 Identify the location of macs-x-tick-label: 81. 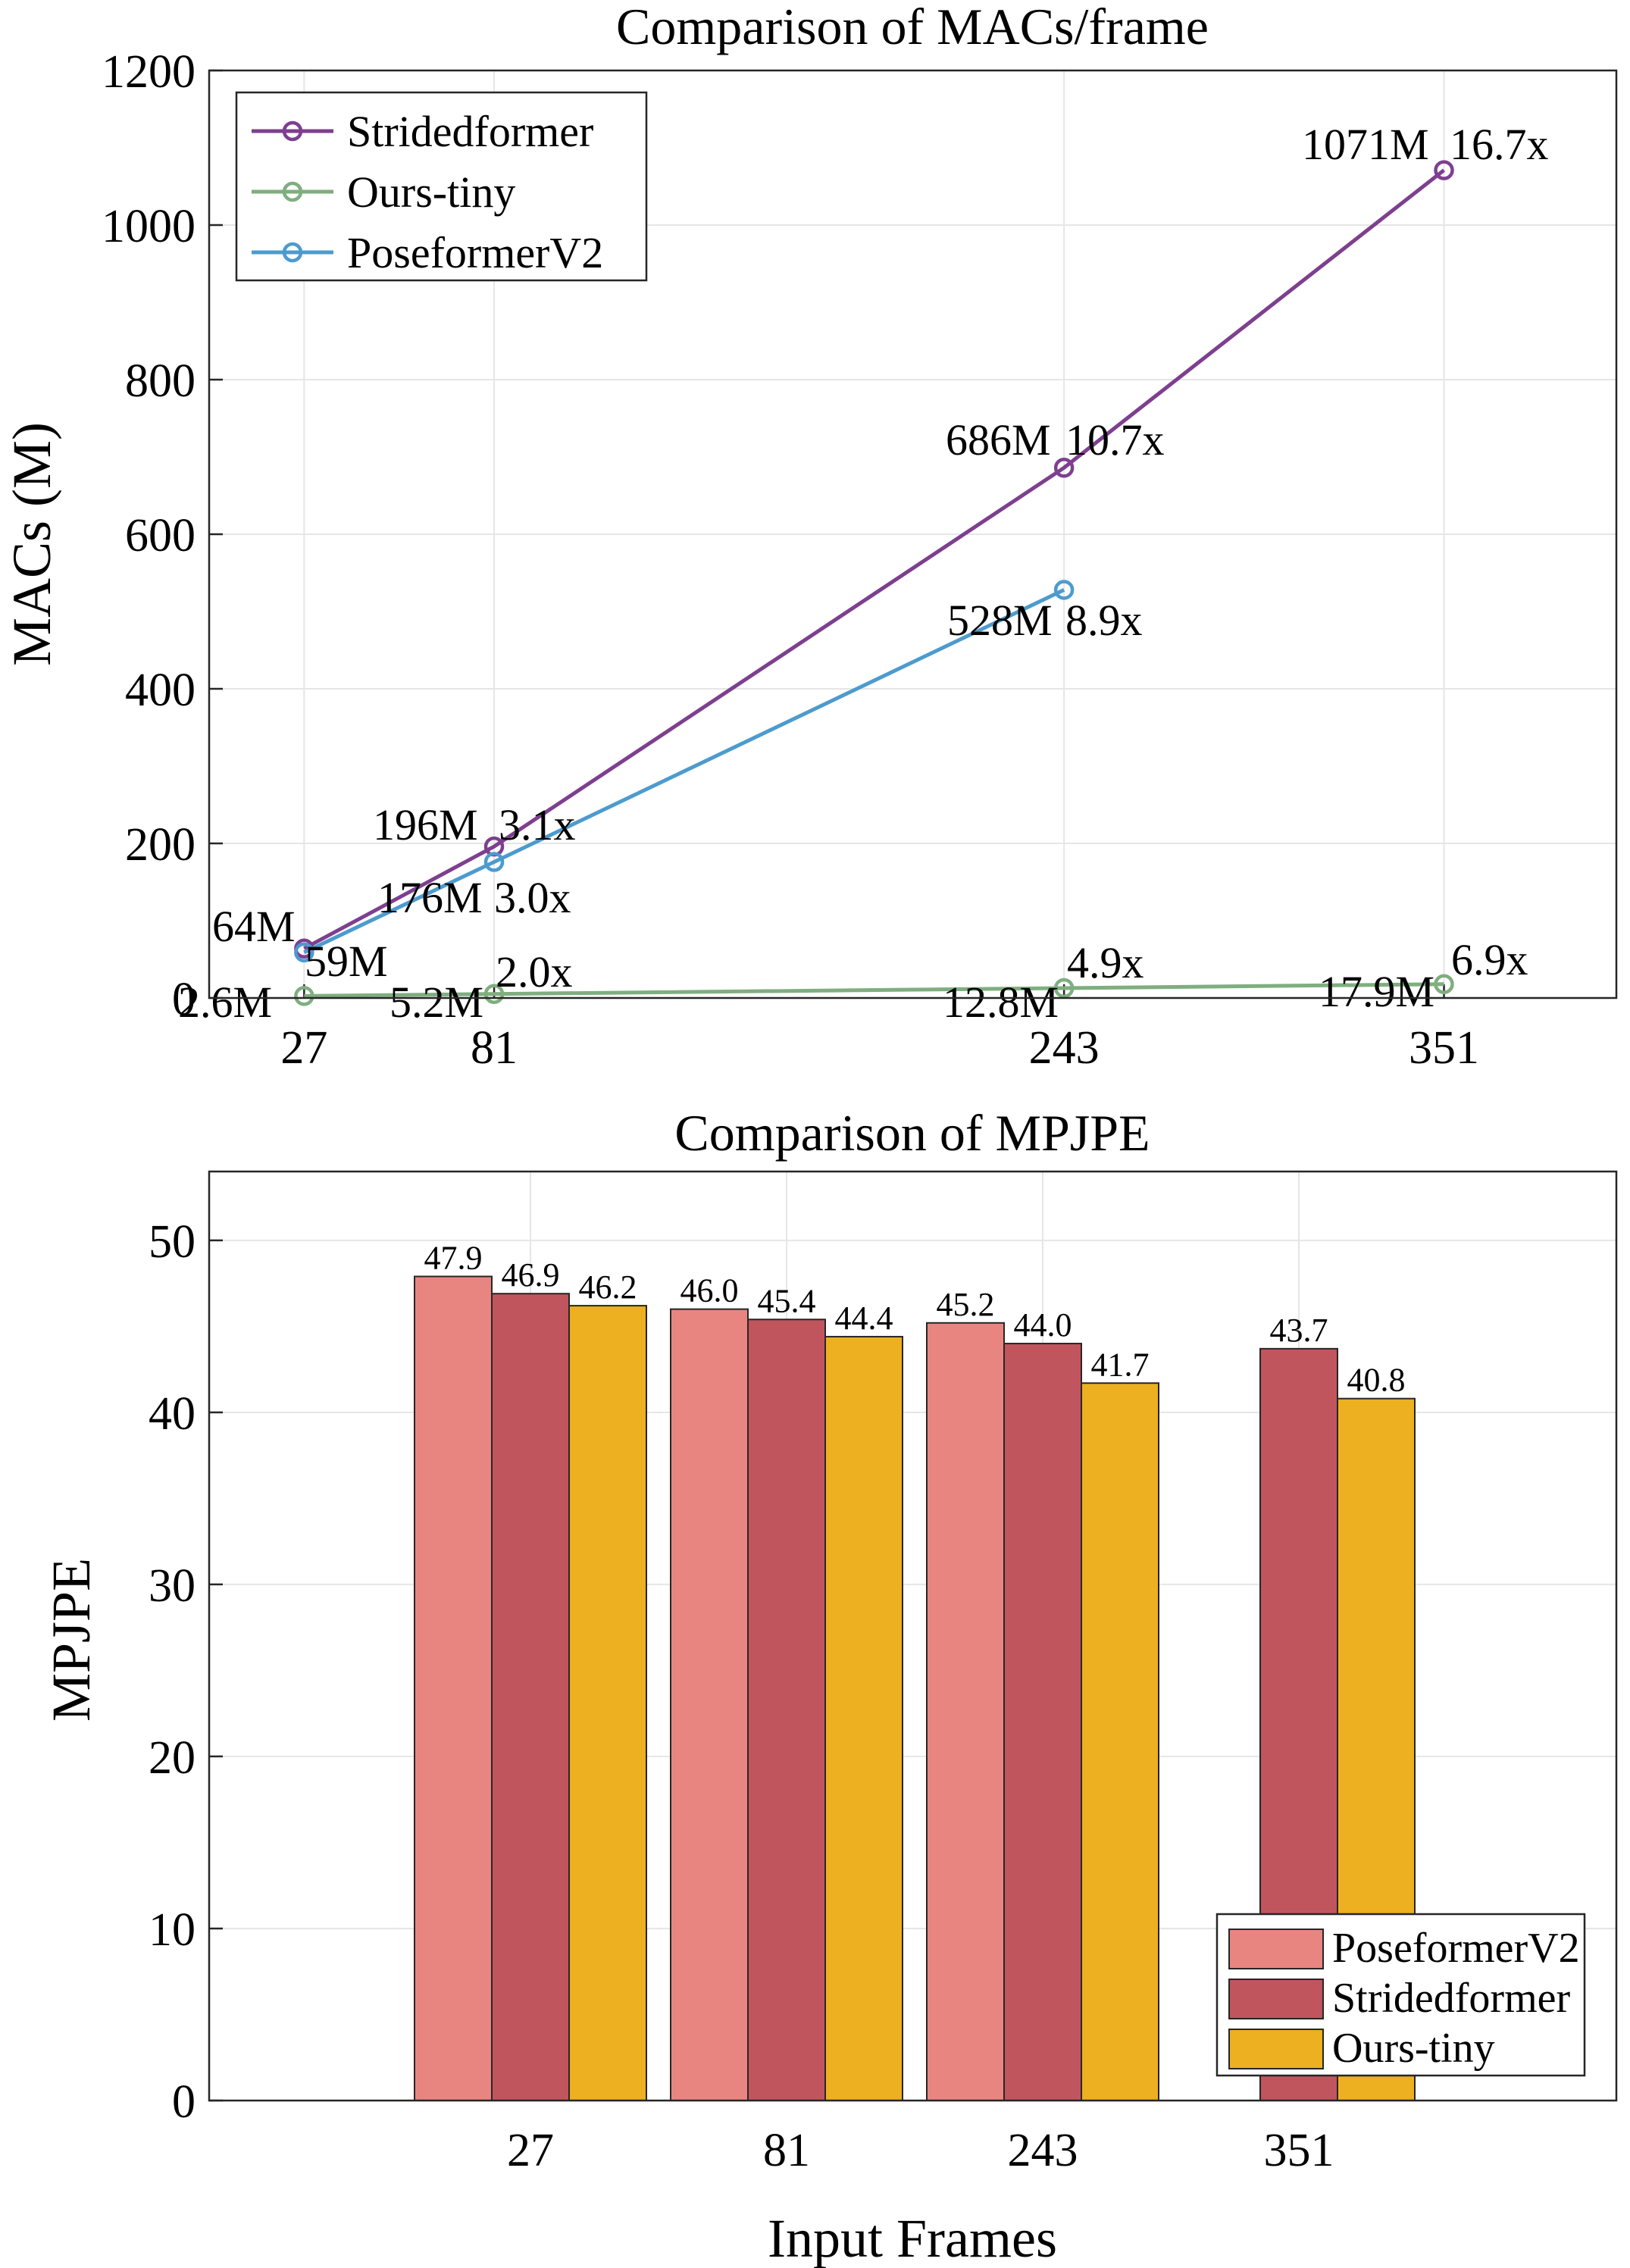
(494, 1048).